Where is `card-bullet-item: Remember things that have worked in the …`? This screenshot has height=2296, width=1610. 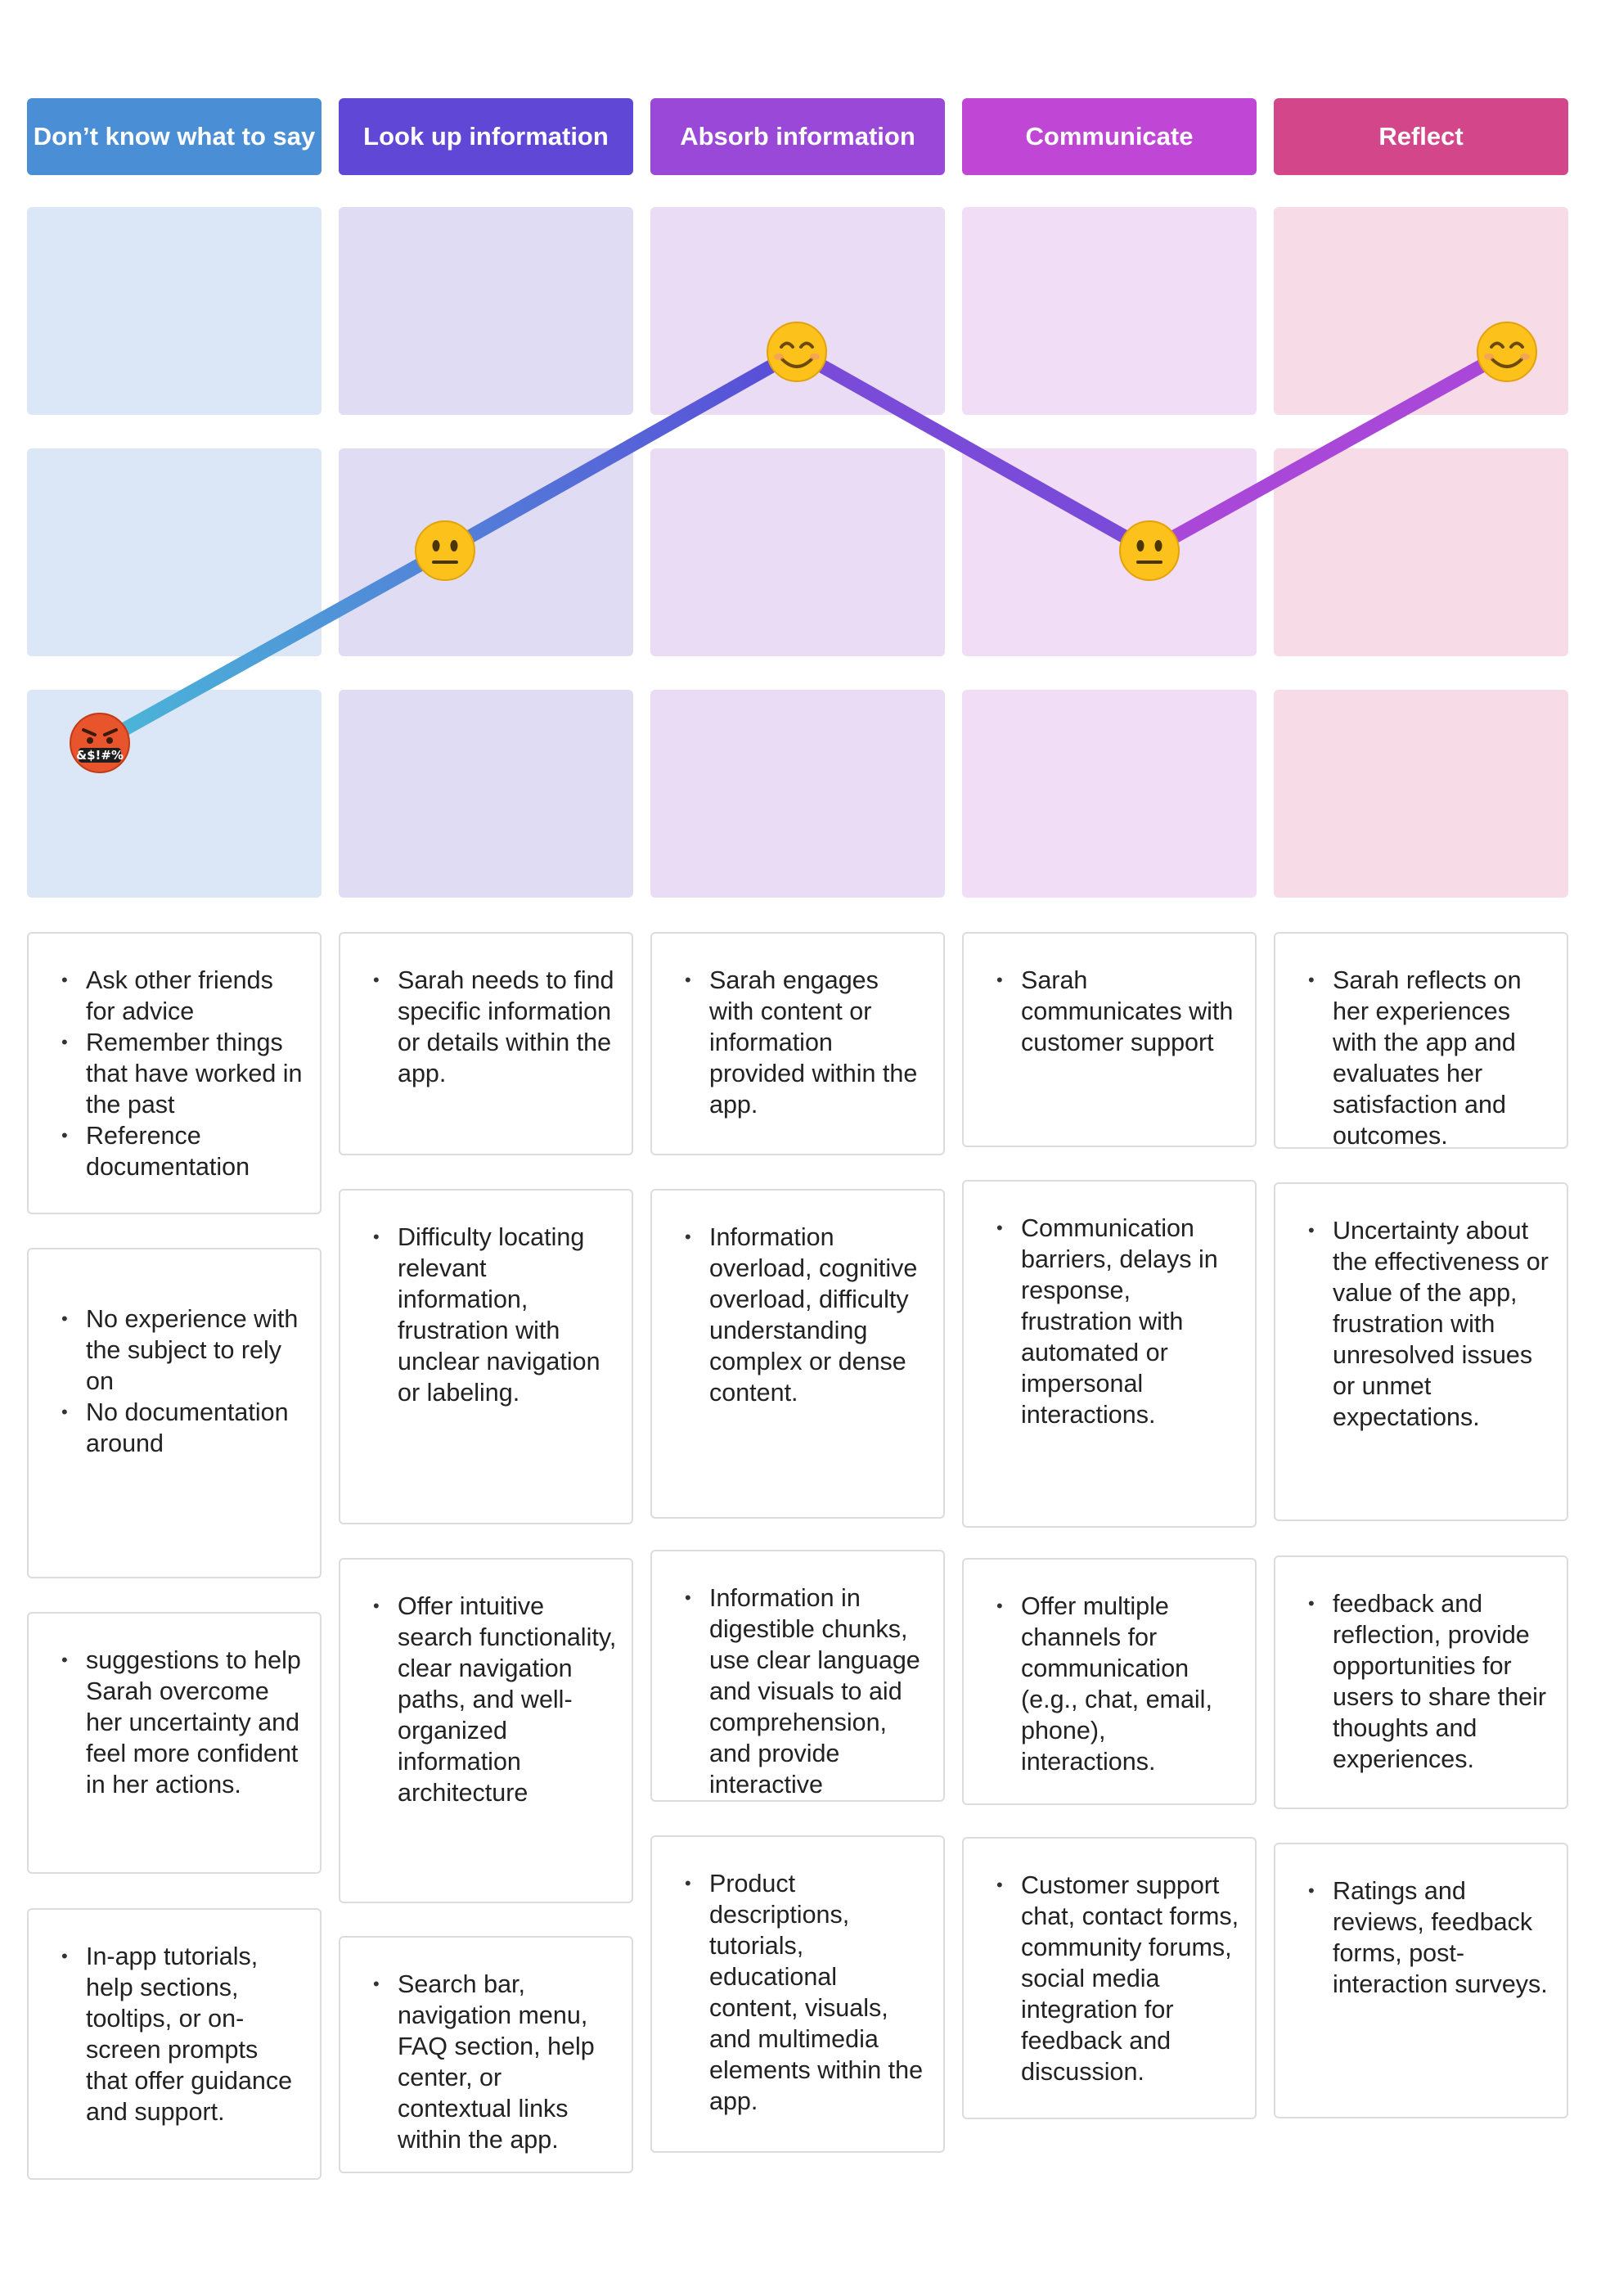 card-bullet-item: Remember things that have worked in the … is located at coordinates (183, 1073).